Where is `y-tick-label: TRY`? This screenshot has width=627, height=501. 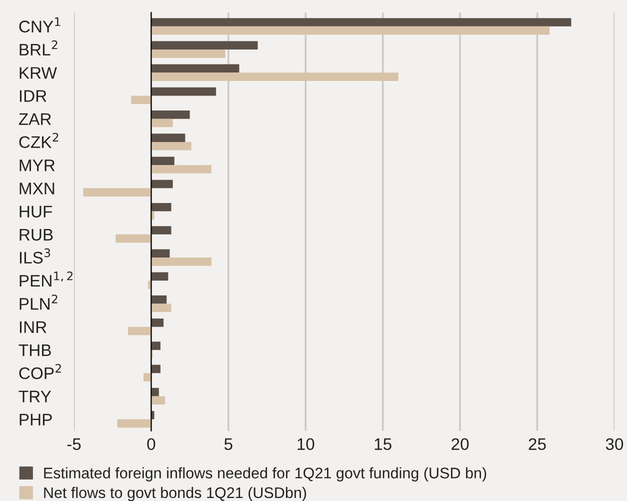 y-tick-label: TRY is located at coordinates (35, 396).